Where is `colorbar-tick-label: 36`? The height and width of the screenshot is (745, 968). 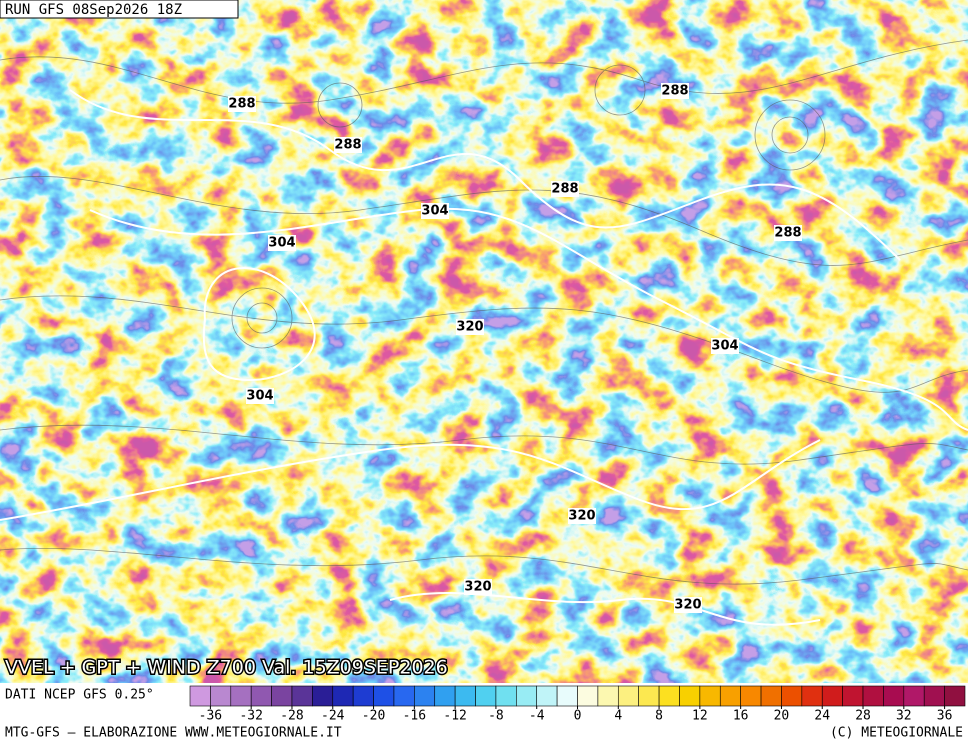 colorbar-tick-label: 36 is located at coordinates (945, 716).